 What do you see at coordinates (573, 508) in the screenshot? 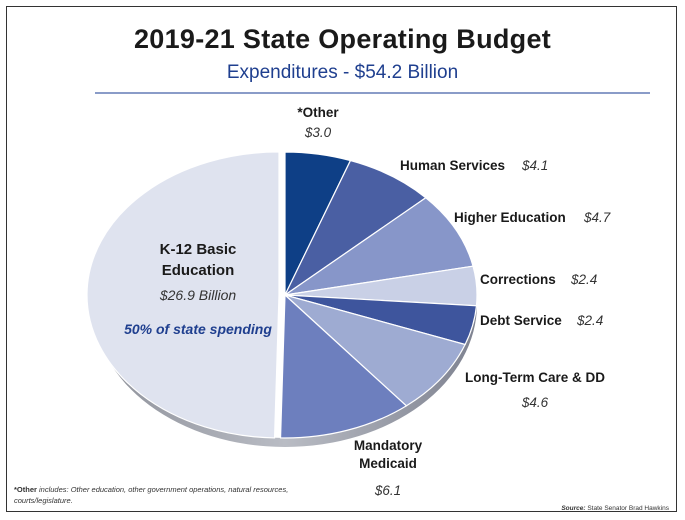
I see `source-label: Source:` at bounding box center [573, 508].